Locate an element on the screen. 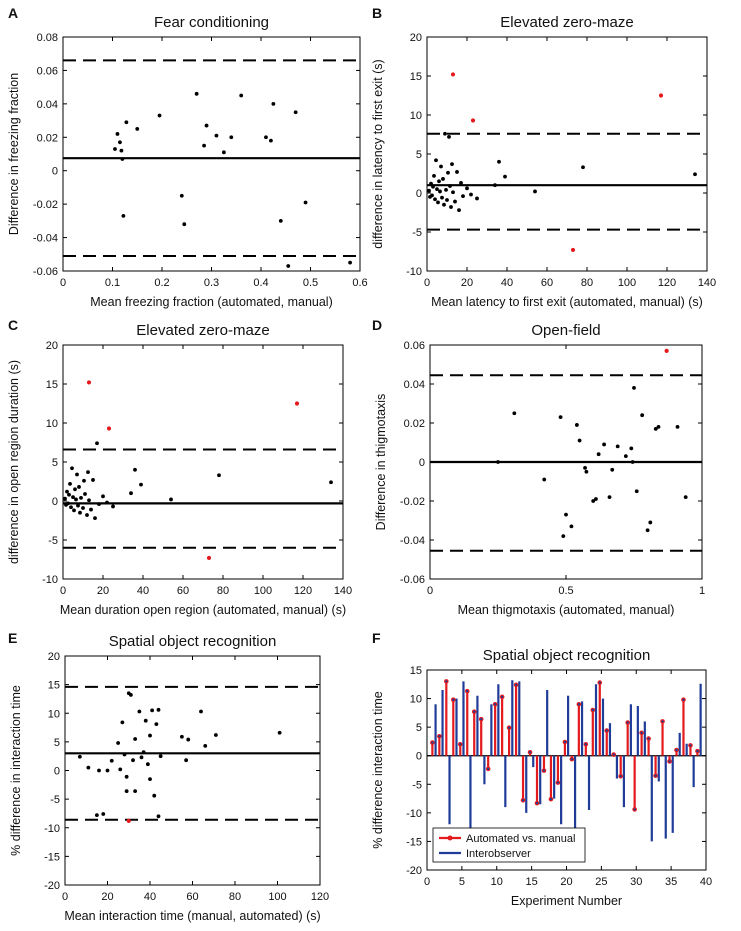 The width and height of the screenshot is (741, 931). y-tick-label: -0.02 is located at coordinates (412, 502).